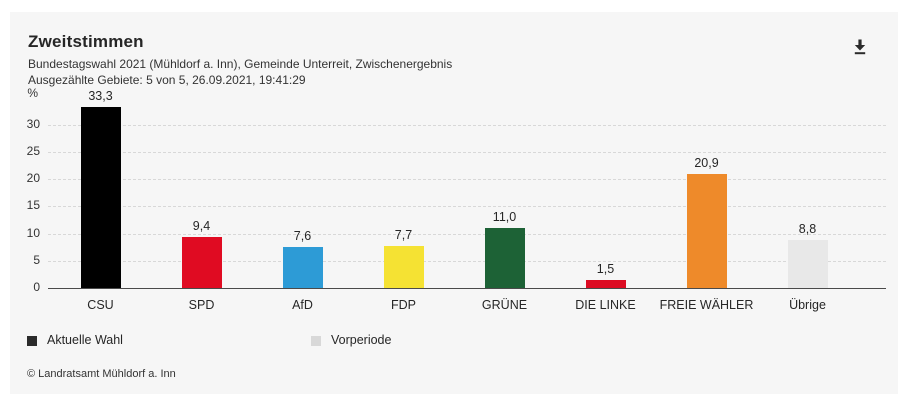 This screenshot has height=409, width=908. Describe the element at coordinates (36, 287) in the screenshot. I see `y-tick-label-0: 0` at that location.